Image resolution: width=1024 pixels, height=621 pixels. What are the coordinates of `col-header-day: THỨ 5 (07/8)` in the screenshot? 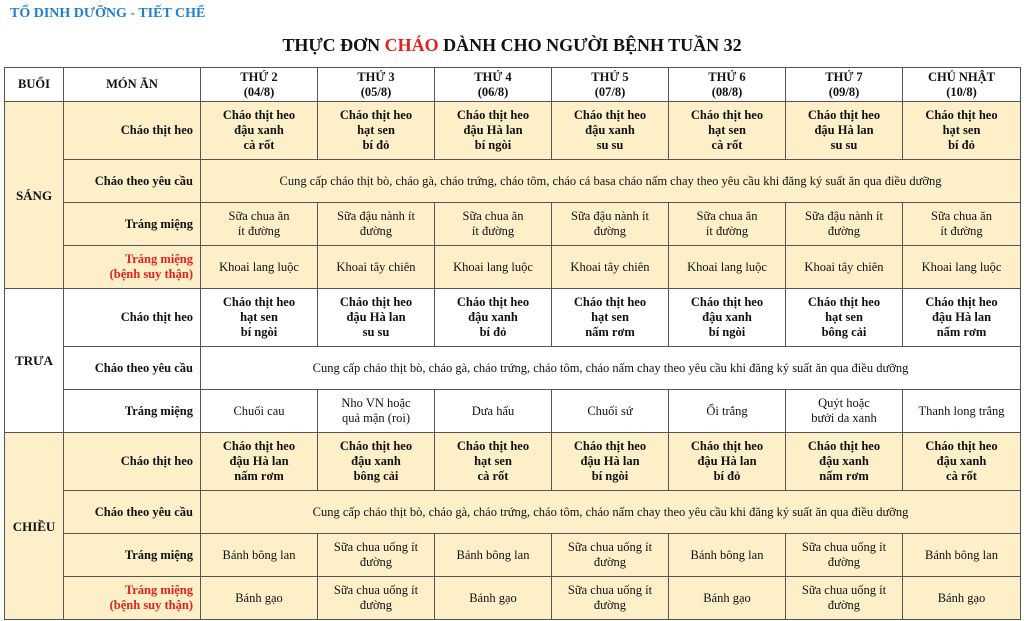 It's located at (610, 84).